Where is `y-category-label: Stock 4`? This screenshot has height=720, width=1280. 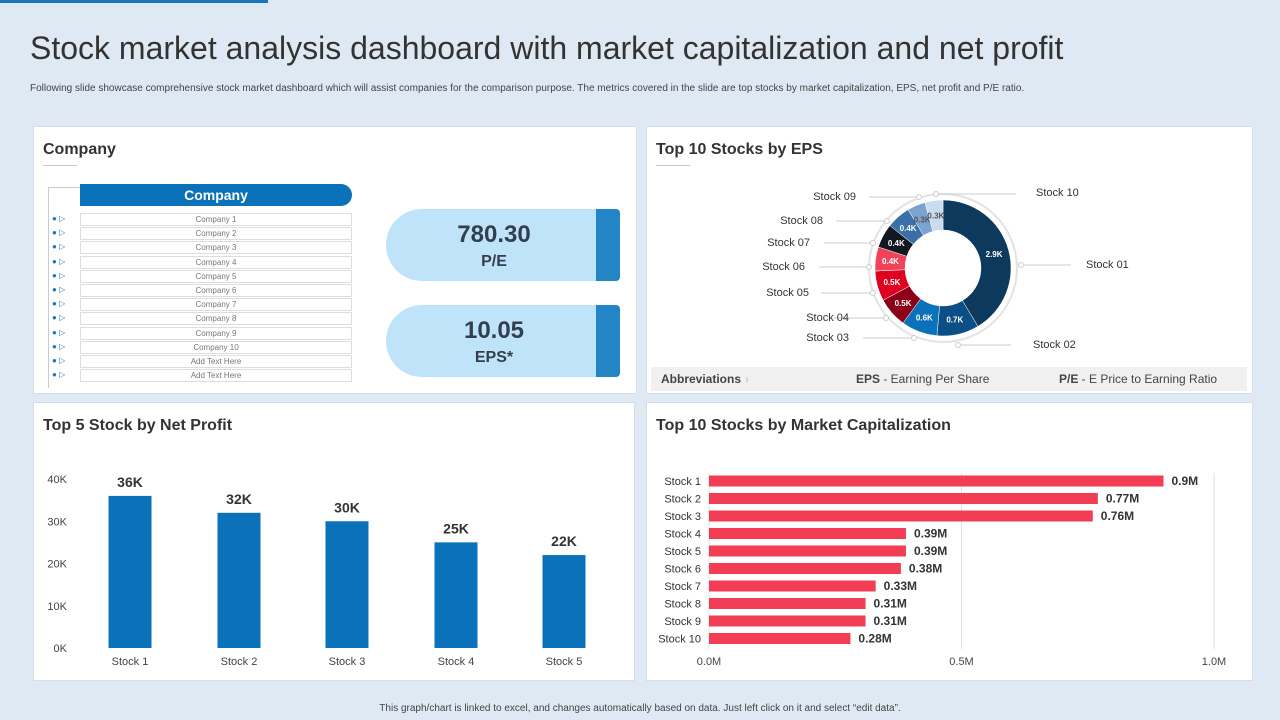 y-category-label: Stock 4 is located at coordinates (682, 535).